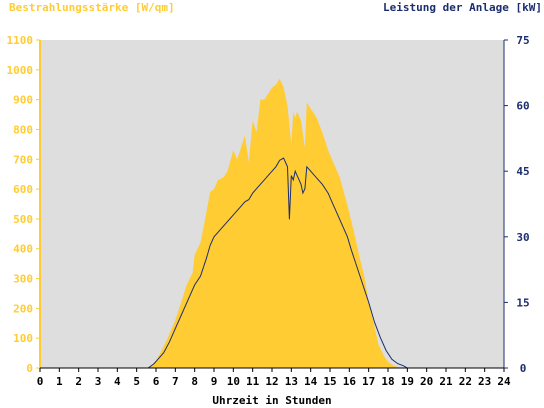 The width and height of the screenshot is (544, 408). I want to click on right-tick-label: 60, so click(522, 106).